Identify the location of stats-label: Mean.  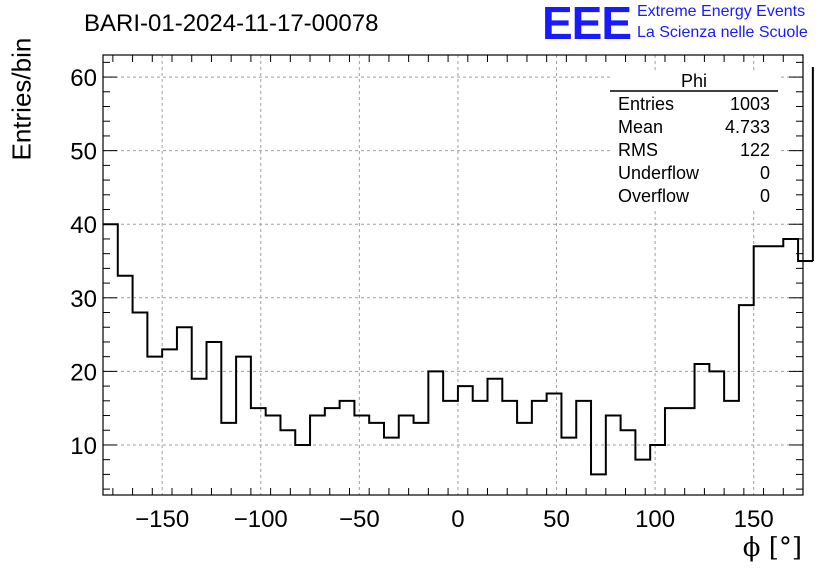
(640, 127).